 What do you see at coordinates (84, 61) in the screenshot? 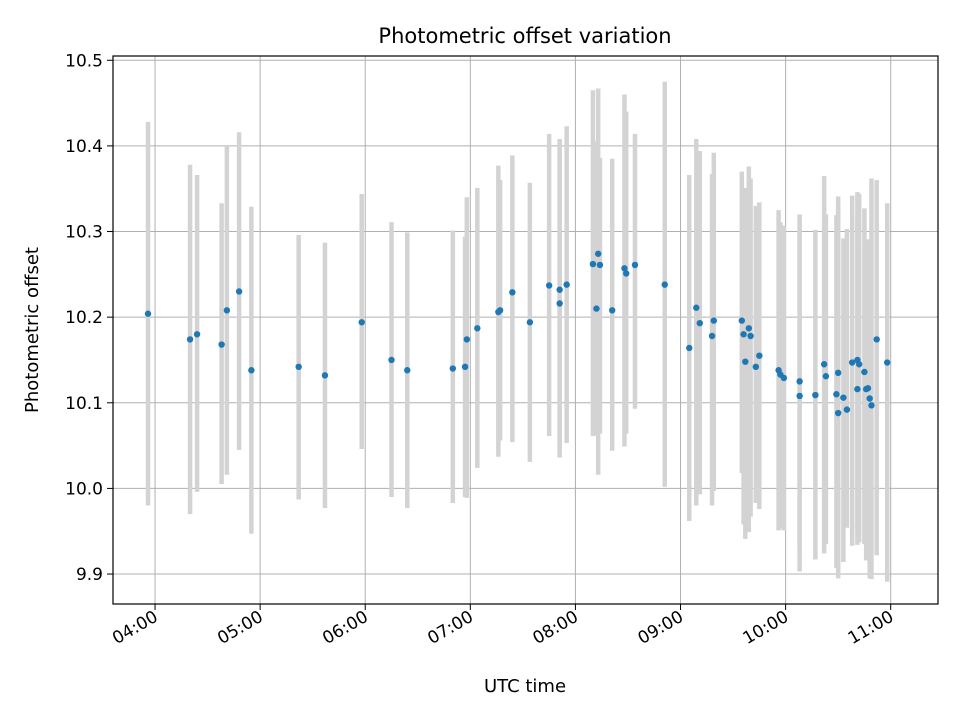
I see `y-tick-label: 10.5` at bounding box center [84, 61].